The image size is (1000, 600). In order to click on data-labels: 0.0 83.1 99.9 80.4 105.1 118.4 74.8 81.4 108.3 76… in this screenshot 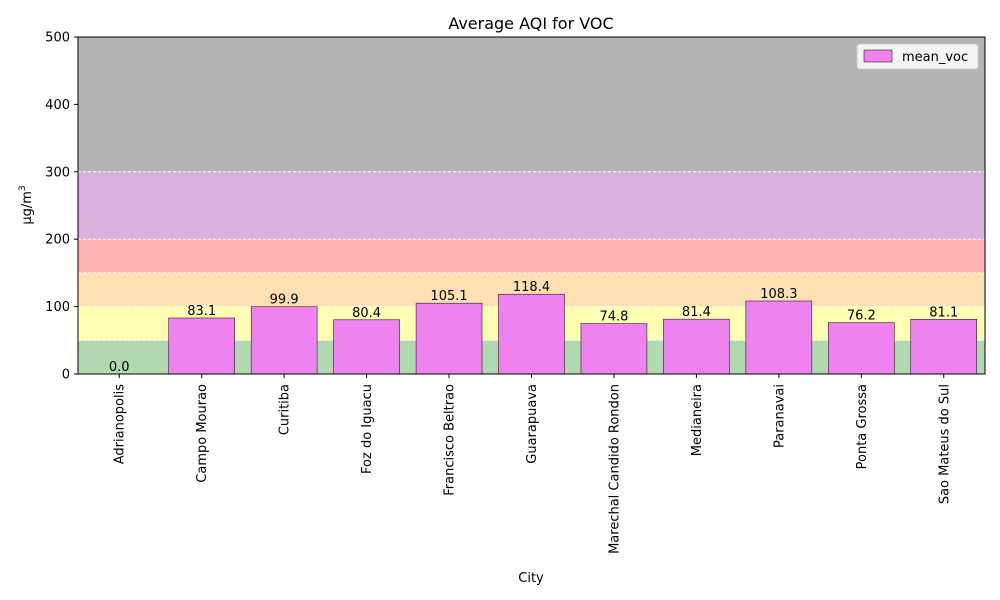, I will do `click(533, 327)`.